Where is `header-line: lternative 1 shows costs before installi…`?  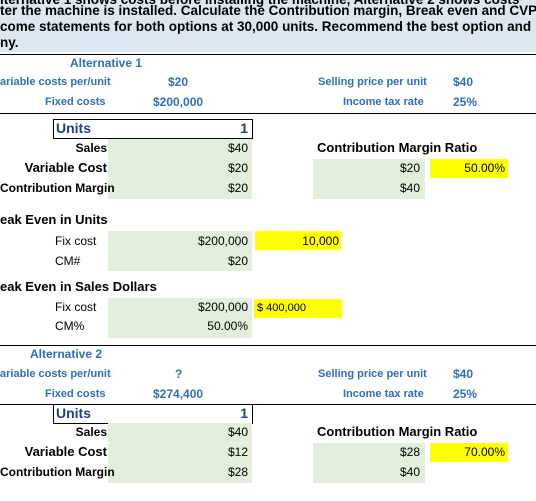
header-line: lternative 1 shows costs before installi… is located at coordinates (259, 4).